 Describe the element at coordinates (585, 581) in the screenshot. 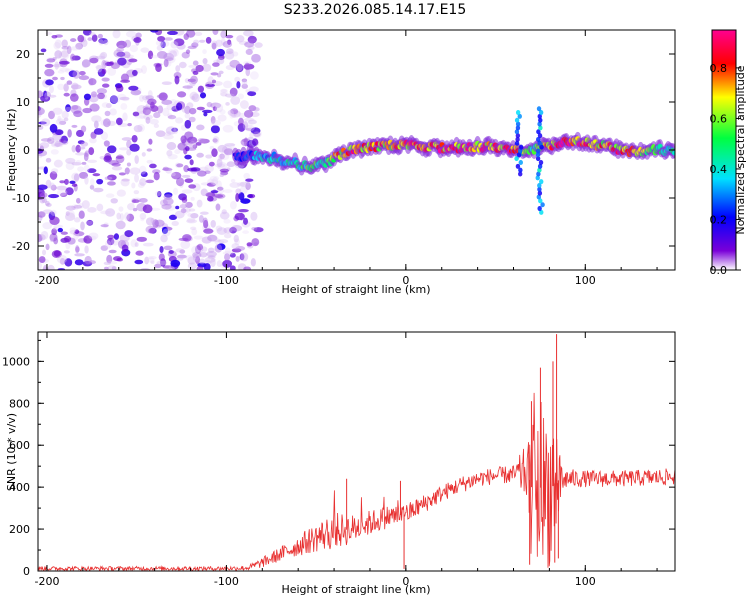

I see `snr-xtick-label: 100` at that location.